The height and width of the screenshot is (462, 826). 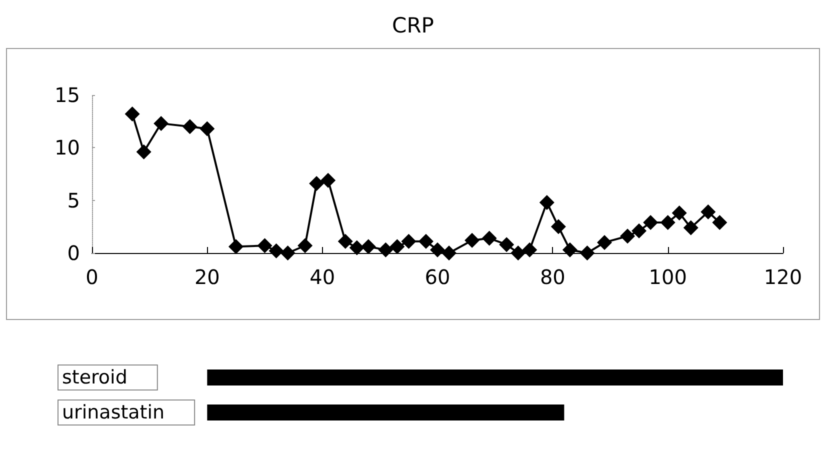 What do you see at coordinates (667, 277) in the screenshot?
I see `x-tick-label: 100` at bounding box center [667, 277].